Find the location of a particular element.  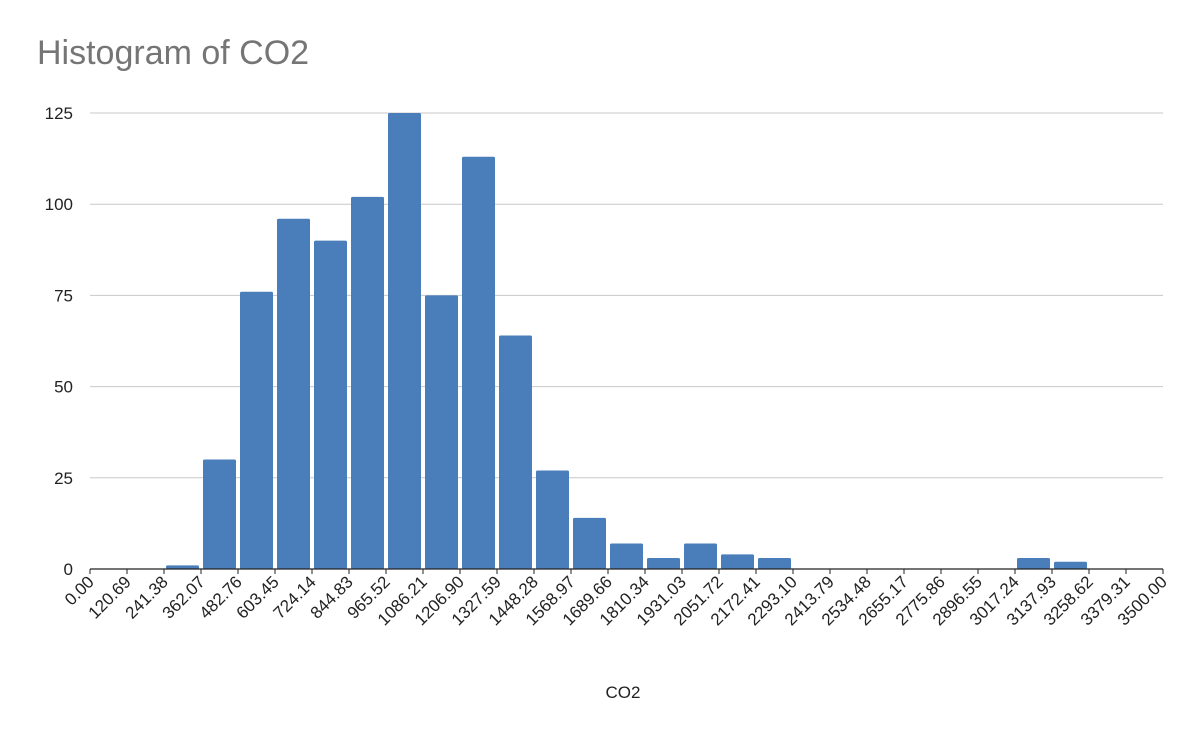

y-tick-label: 25 is located at coordinates (63, 478).